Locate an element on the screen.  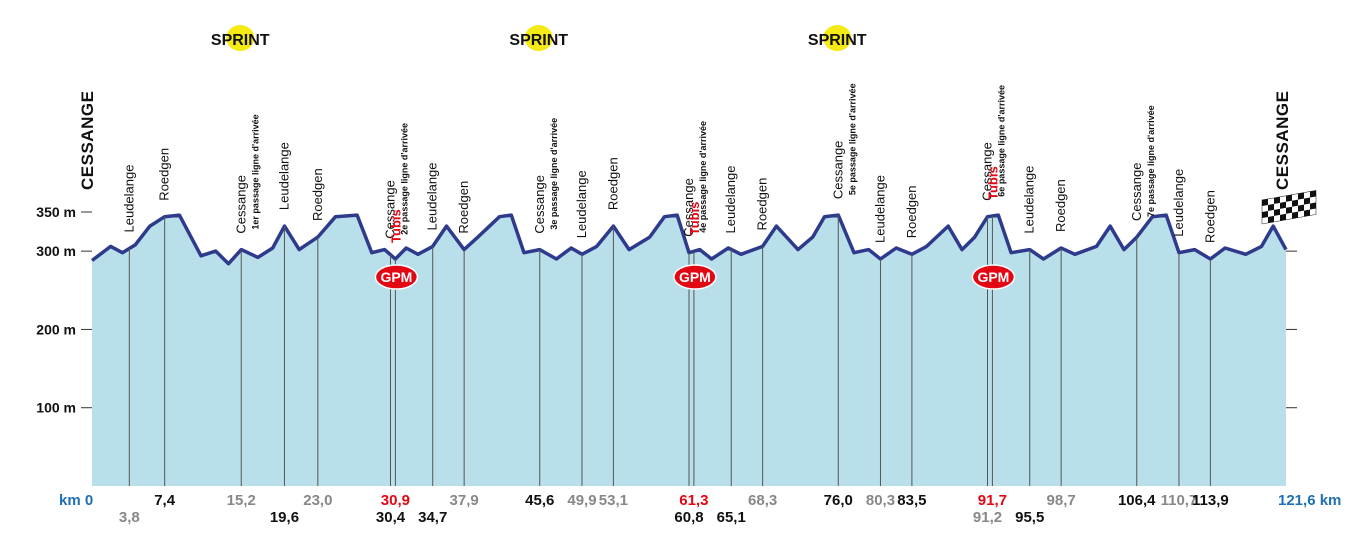
passage-label: 4e passage ligne d'arrivée is located at coordinates (703, 177).